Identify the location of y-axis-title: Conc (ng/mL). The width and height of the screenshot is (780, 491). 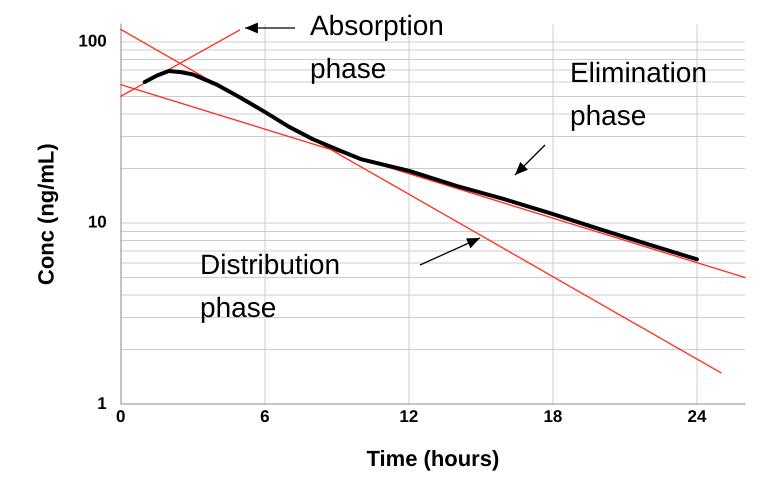
(45, 214).